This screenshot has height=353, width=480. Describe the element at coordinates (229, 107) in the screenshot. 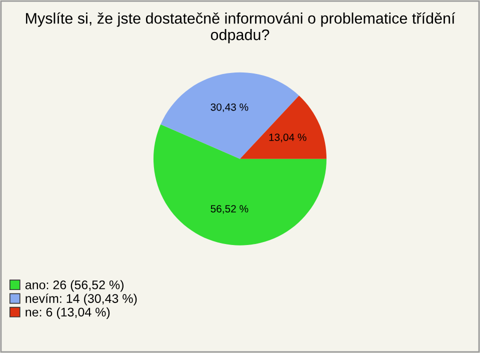

I see `data-label: 30,43 %` at that location.